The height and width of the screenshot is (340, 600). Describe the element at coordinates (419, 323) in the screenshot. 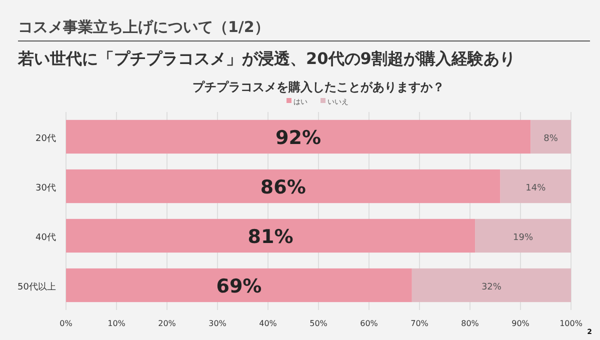

I see `x-tick-label: 70%` at that location.